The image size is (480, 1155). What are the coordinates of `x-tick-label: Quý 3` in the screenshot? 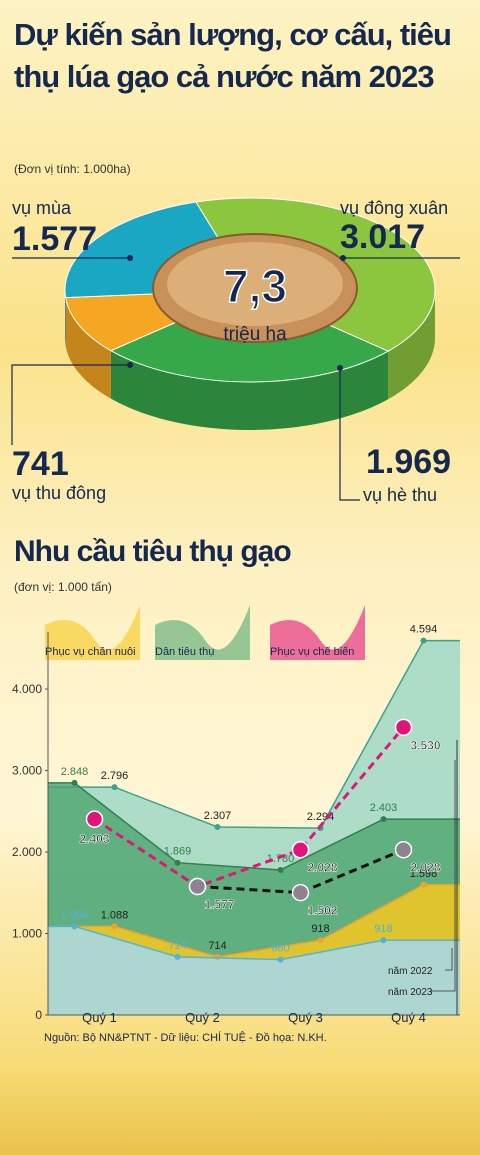 It's located at (305, 1017).